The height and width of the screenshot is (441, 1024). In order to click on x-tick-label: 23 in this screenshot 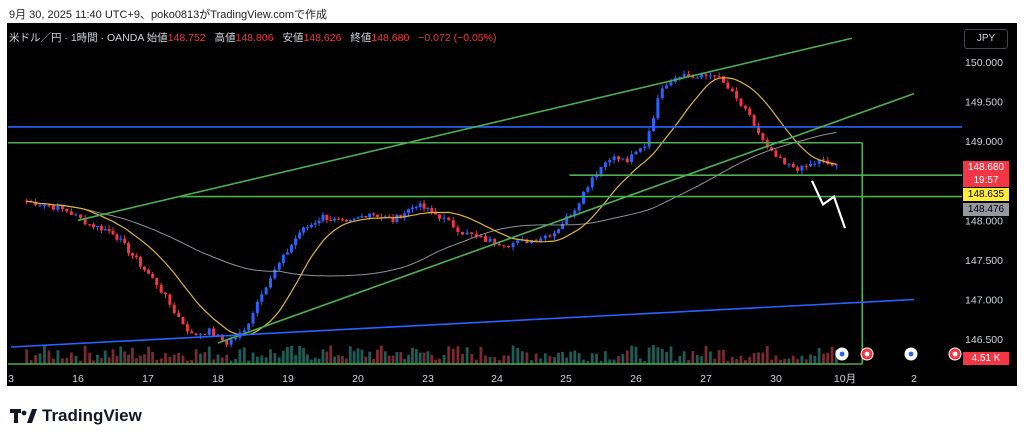, I will do `click(428, 379)`.